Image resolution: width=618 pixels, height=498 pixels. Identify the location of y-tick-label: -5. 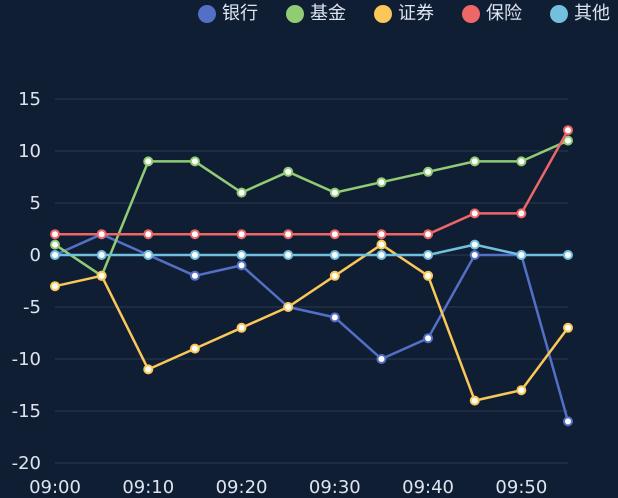
(32, 307).